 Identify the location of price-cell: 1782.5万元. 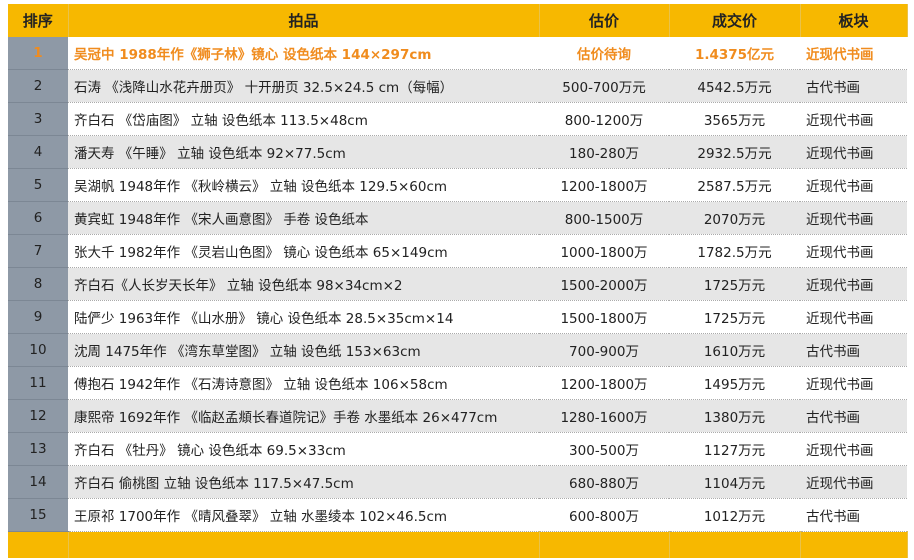
(734, 251).